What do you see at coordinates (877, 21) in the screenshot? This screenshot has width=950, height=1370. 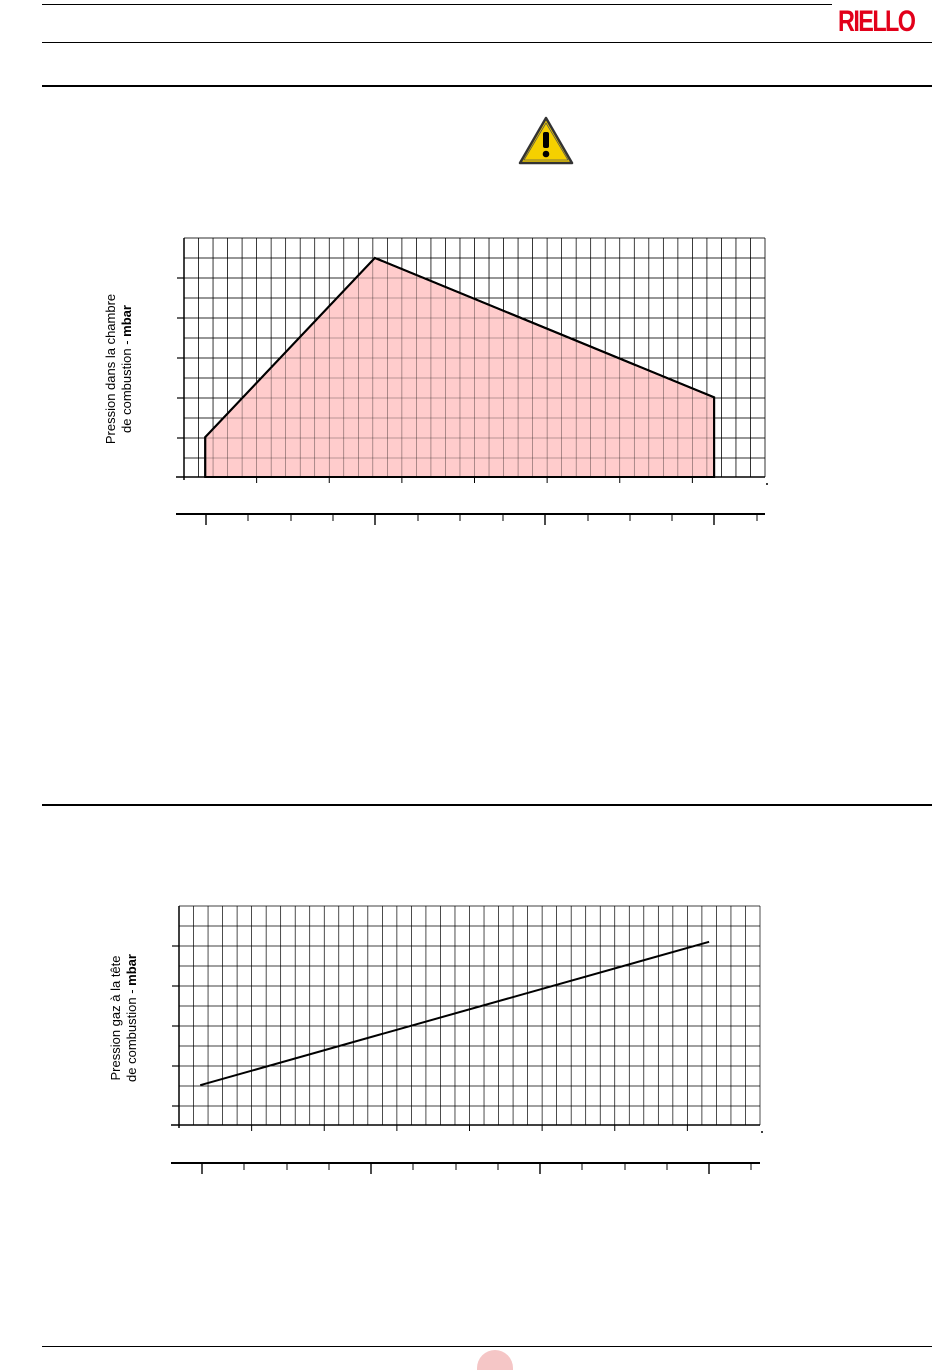 I see `riello-logo: RIELLO` at bounding box center [877, 21].